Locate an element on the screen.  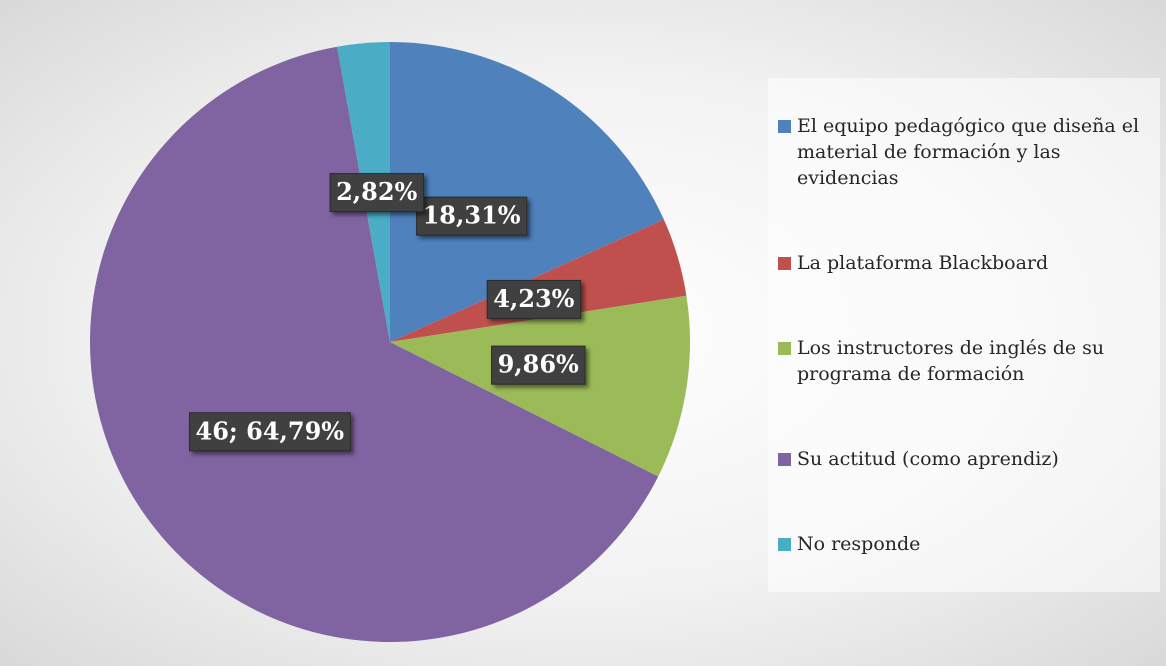
data-label-text: 9,86% is located at coordinates (538, 364).